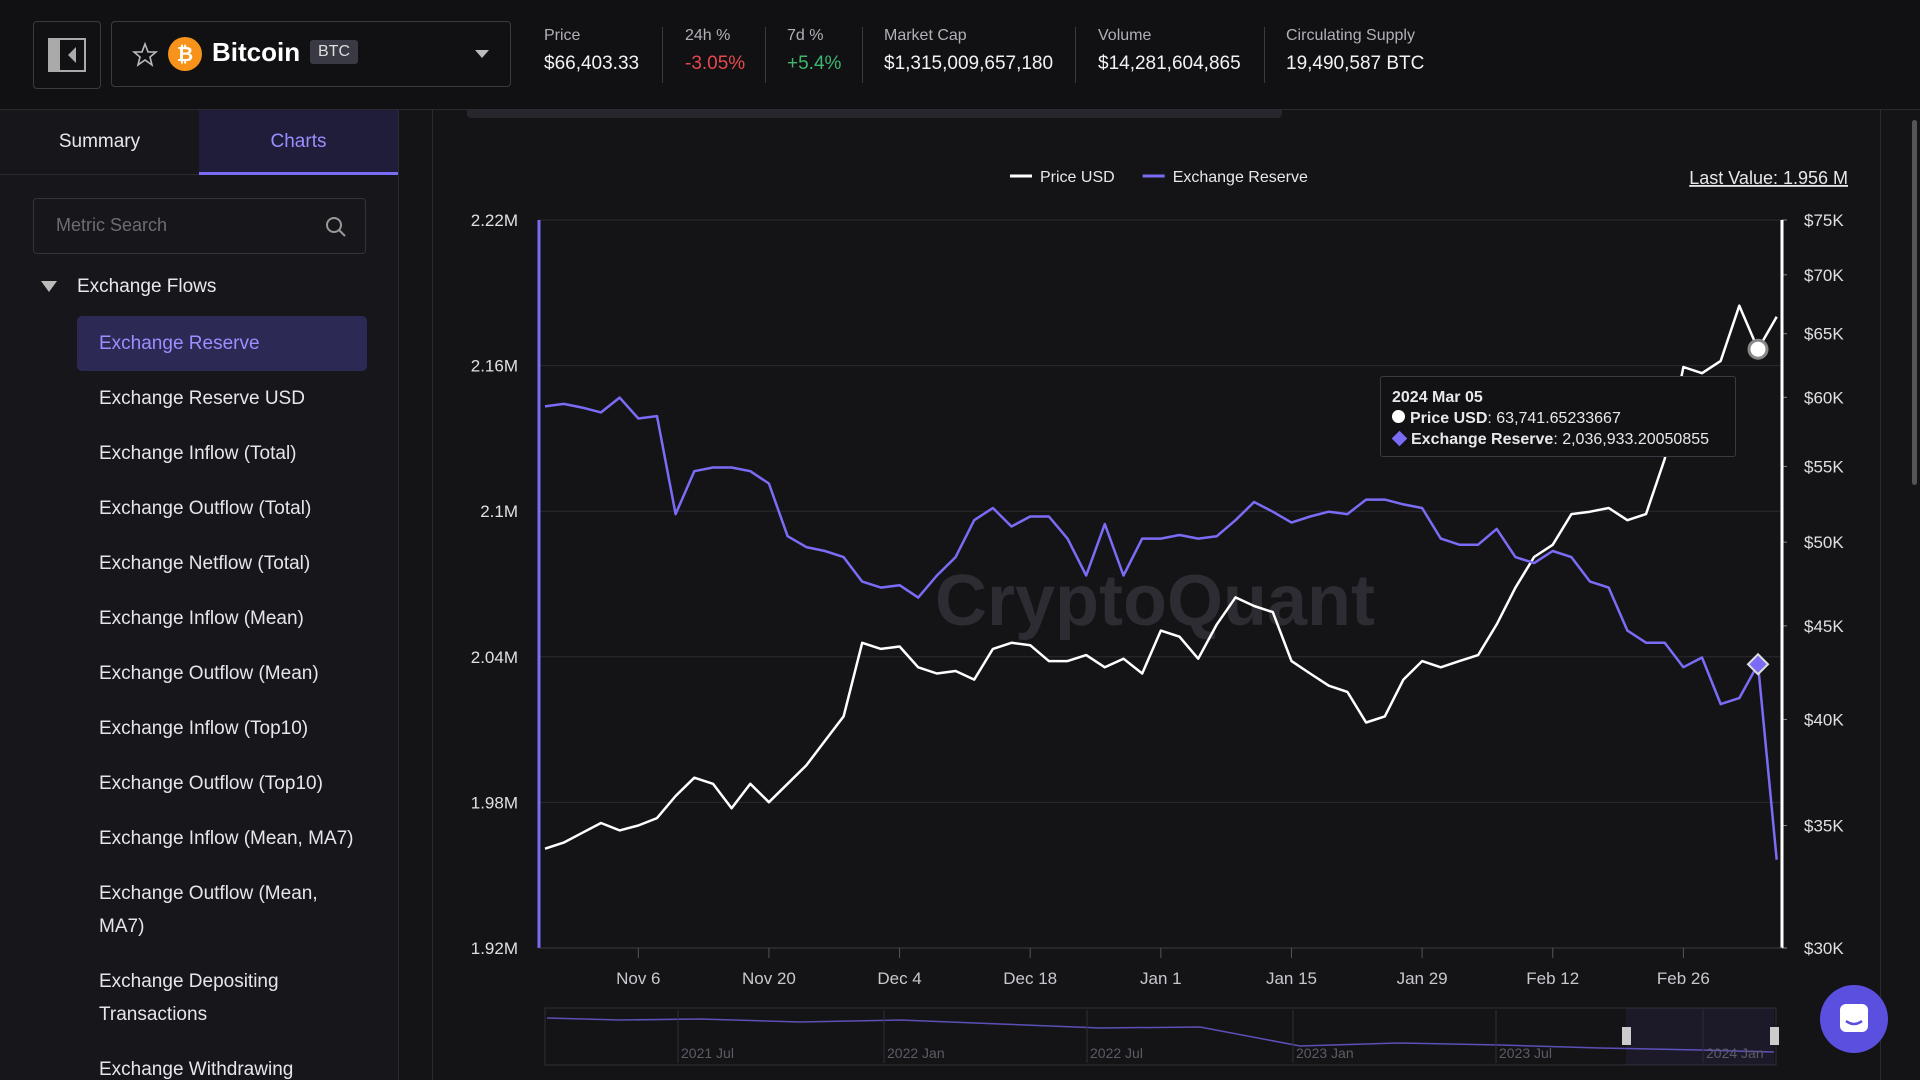 This screenshot has width=1920, height=1080. Describe the element at coordinates (1077, 177) in the screenshot. I see `legend-label: Price USD` at that location.